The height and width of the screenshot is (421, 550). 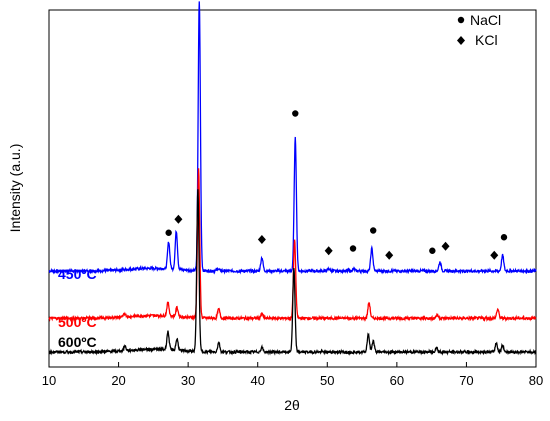 What do you see at coordinates (292, 375) in the screenshot?
I see `x-axis: 10 20 30 40 50 60 70 80` at bounding box center [292, 375].